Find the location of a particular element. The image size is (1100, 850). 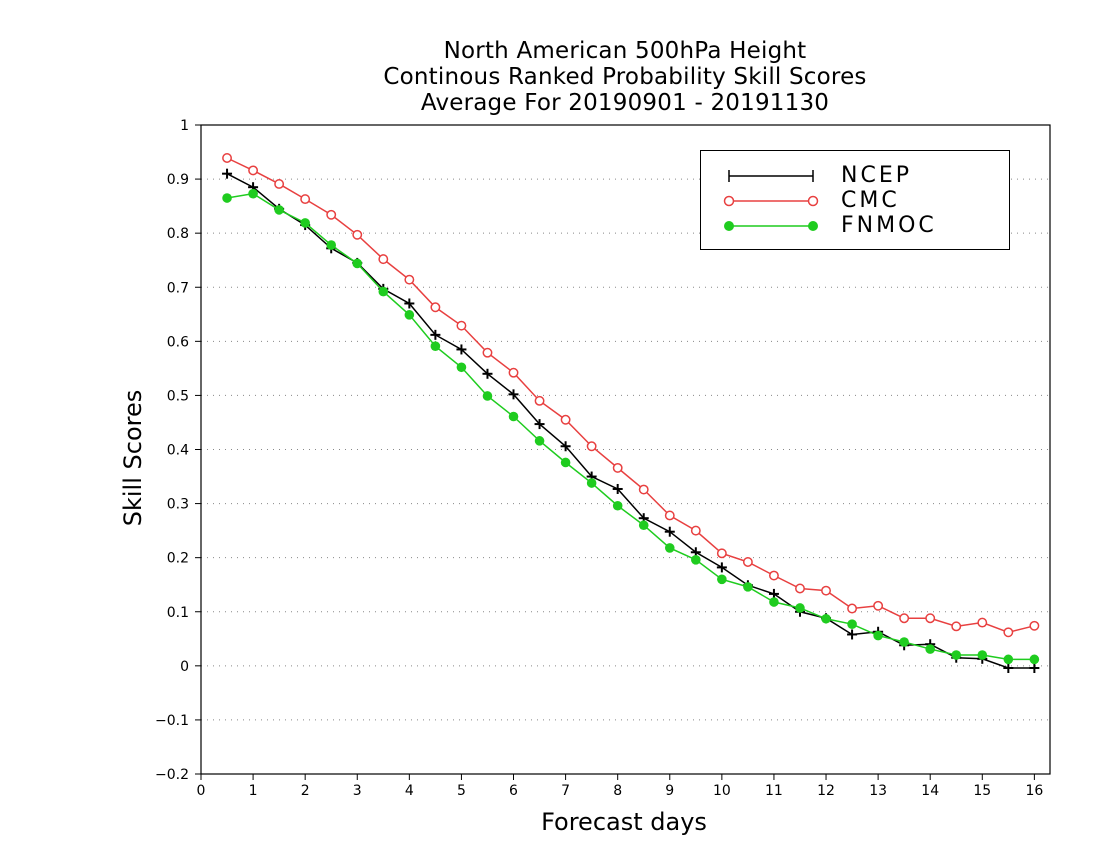

y-tick-label: 0.4 is located at coordinates (178, 451).